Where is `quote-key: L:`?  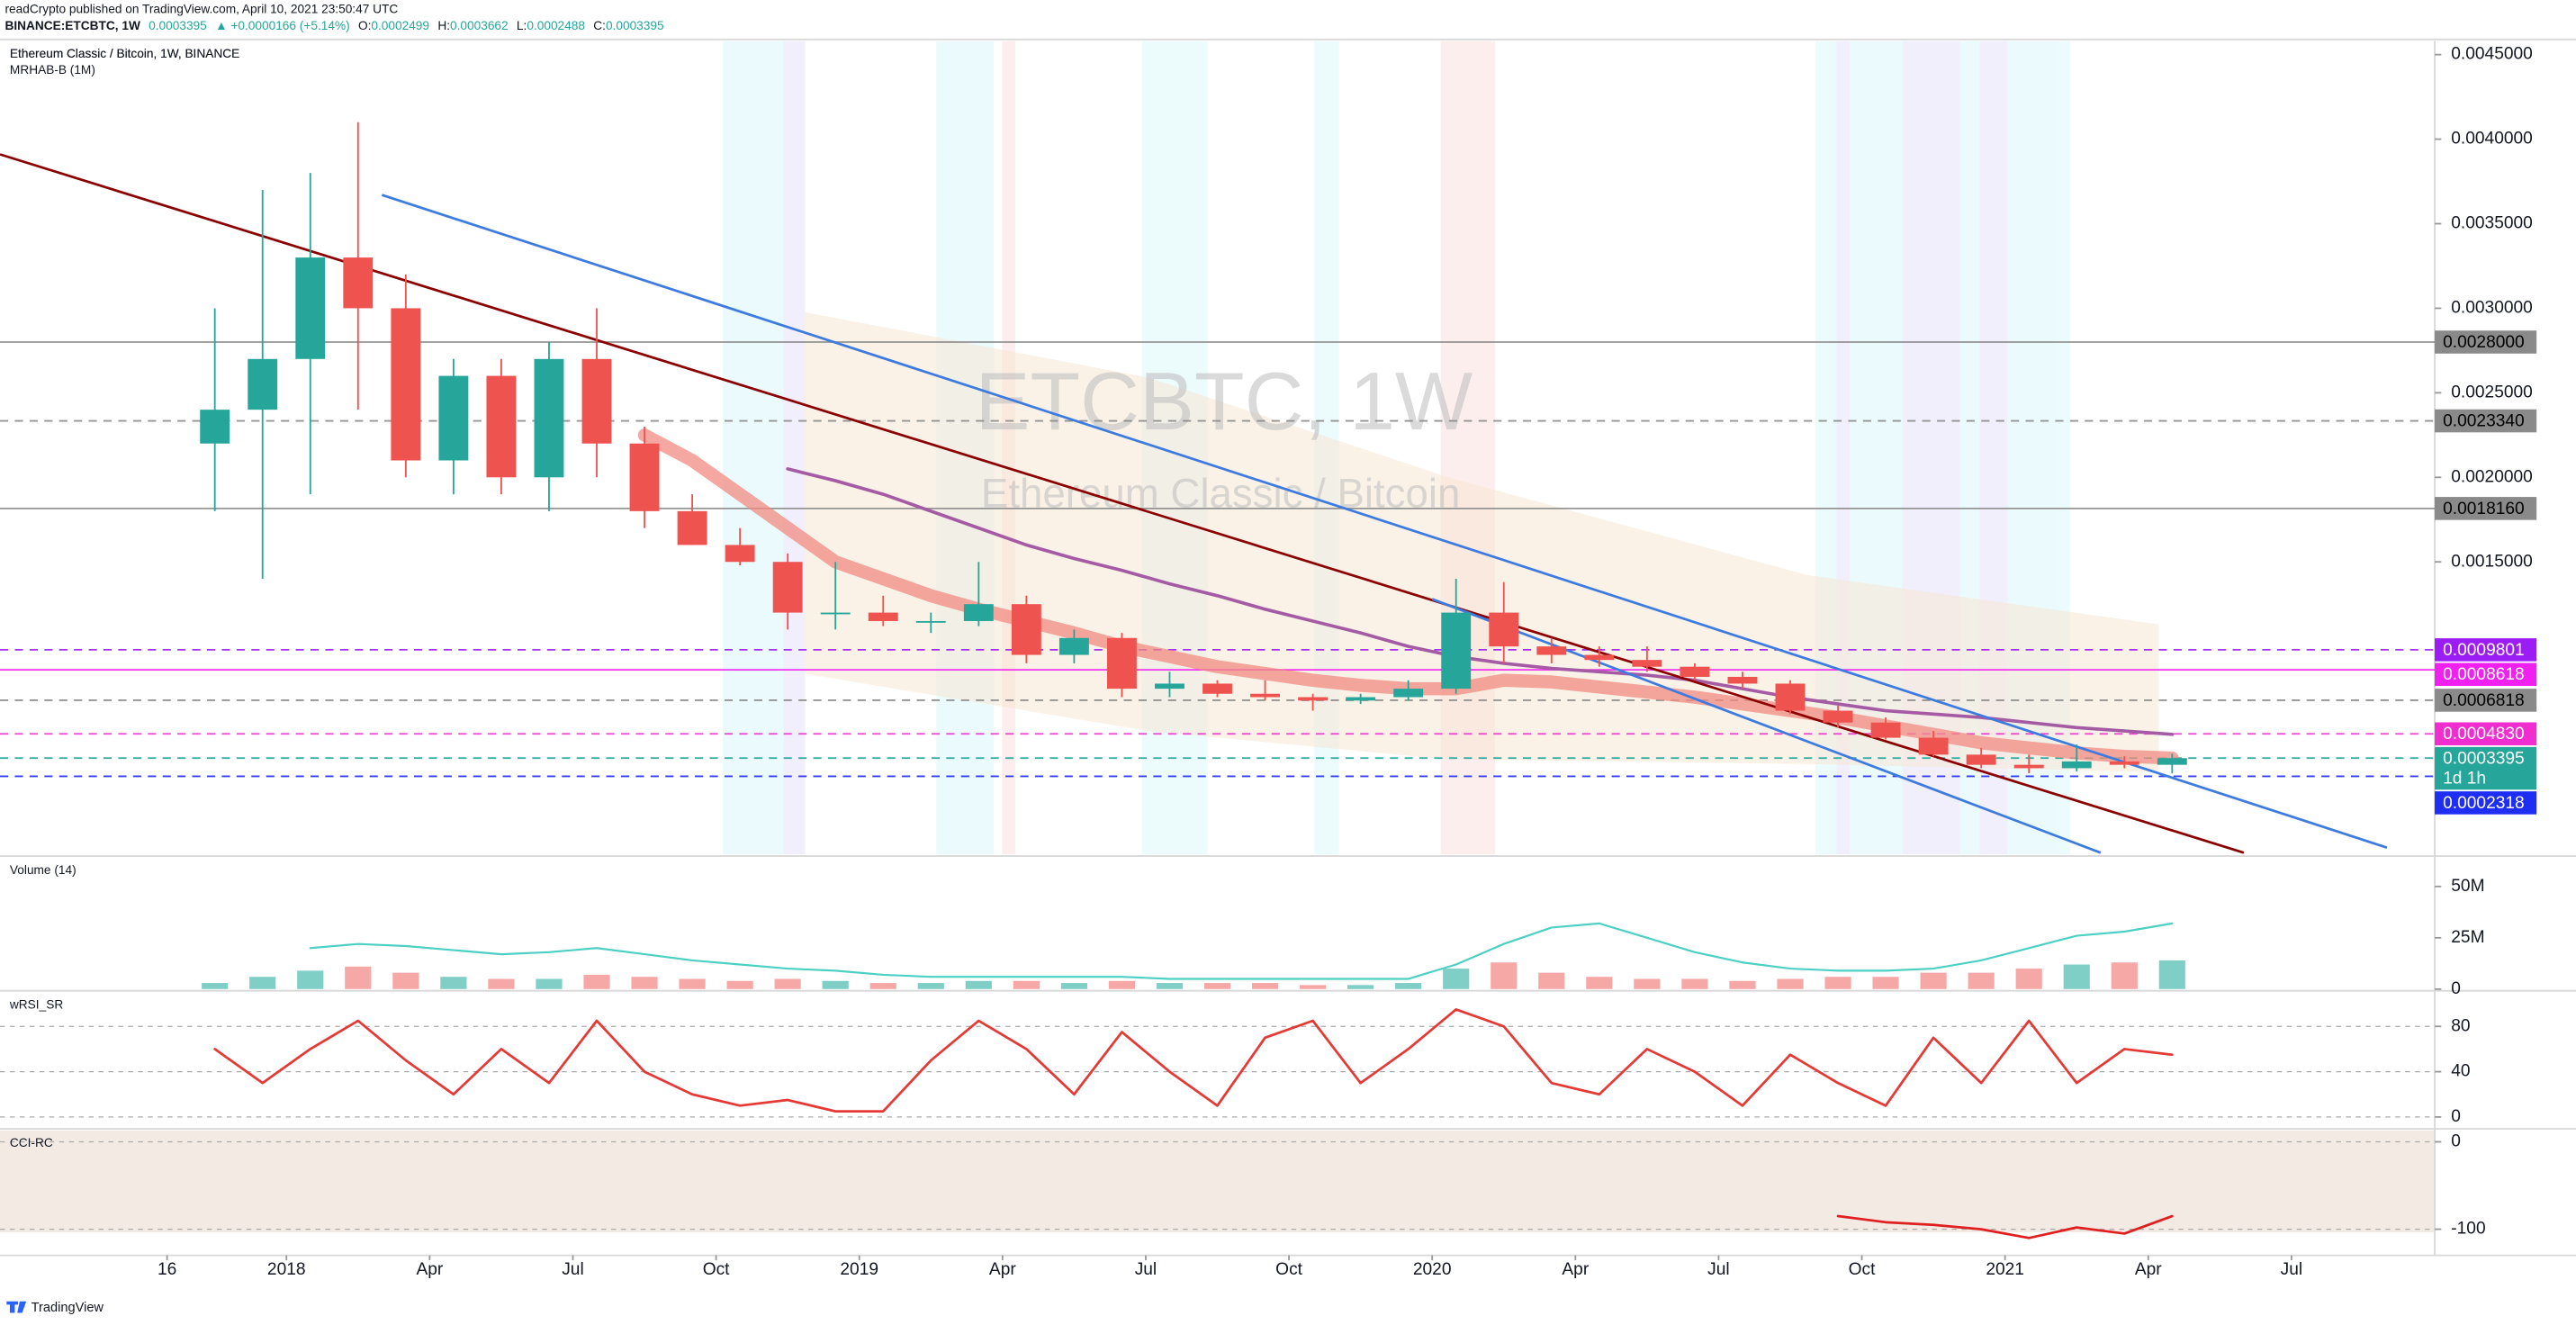
quote-key: L: is located at coordinates (522, 25).